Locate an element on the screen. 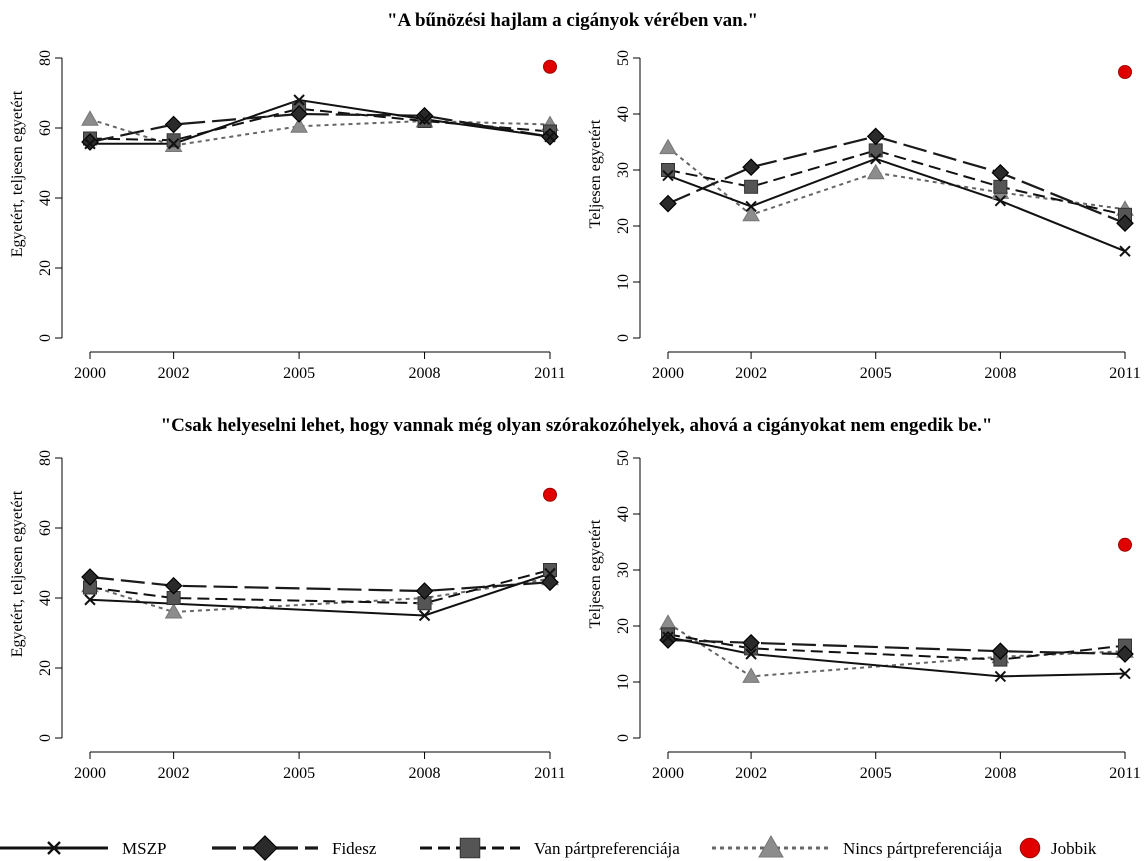  y-tick-label: 80 is located at coordinates (45, 458).